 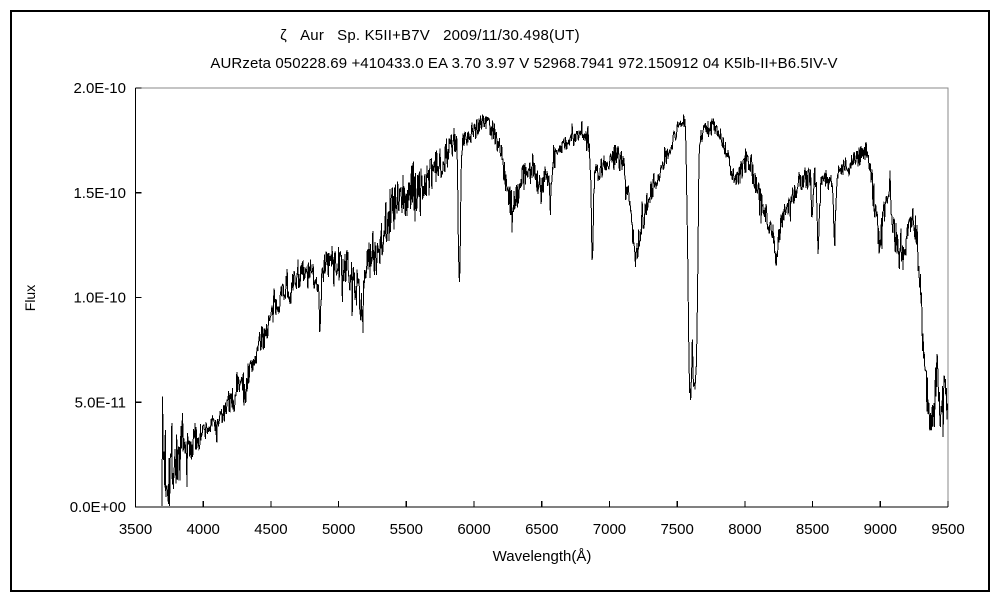 I want to click on y-axis-label: Flux, so click(x=30, y=298).